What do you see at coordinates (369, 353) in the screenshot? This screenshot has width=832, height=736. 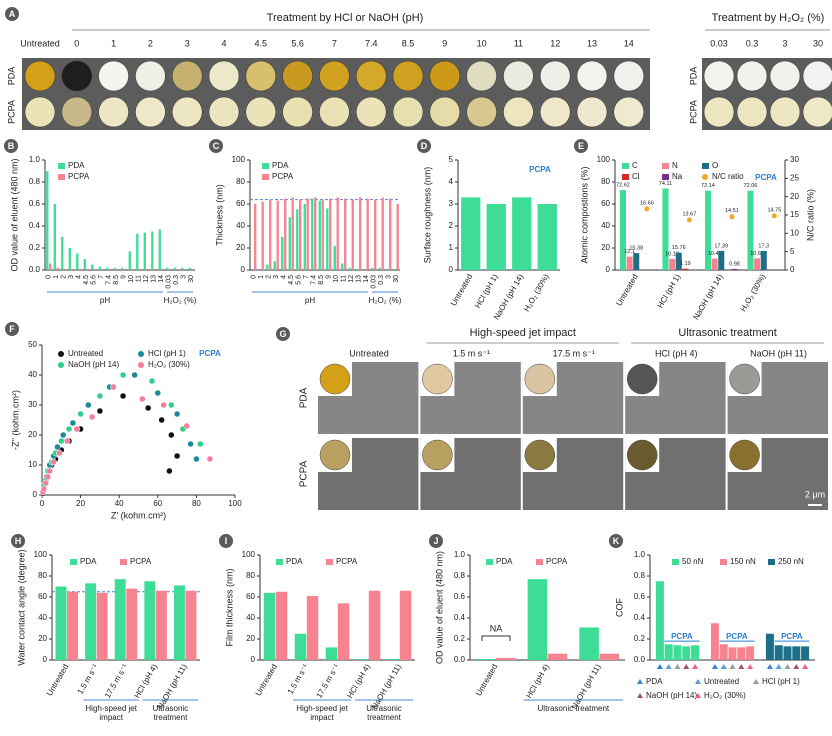 I see `column-label: Untreated` at bounding box center [369, 353].